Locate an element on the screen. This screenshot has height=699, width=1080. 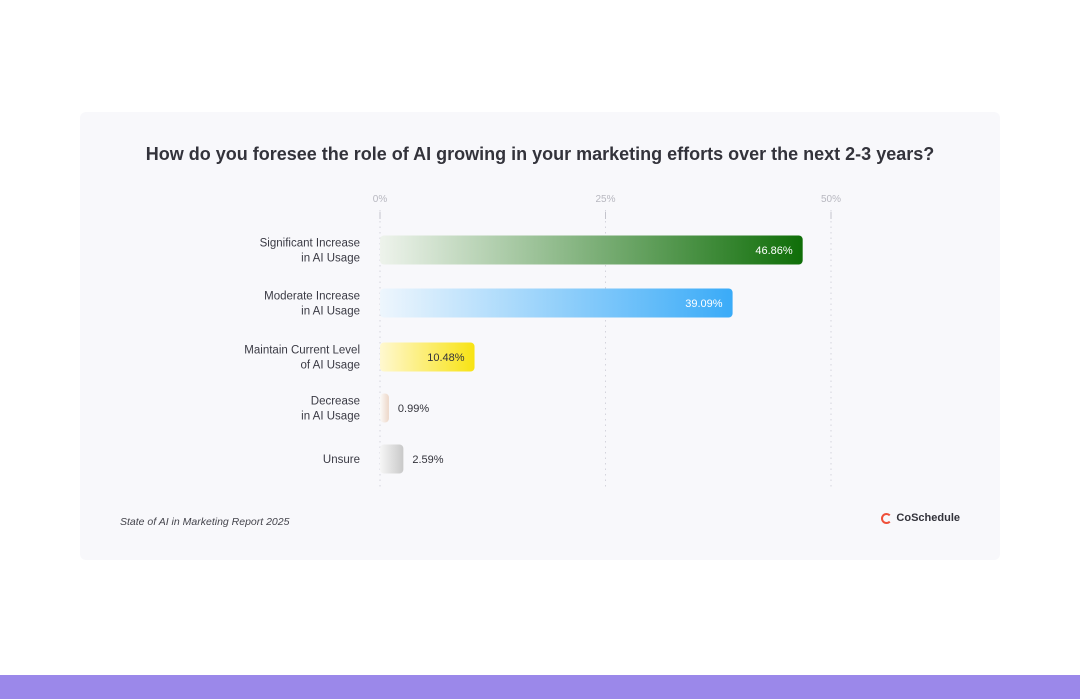
category-label: Maintain Current Level is located at coordinates (302, 351).